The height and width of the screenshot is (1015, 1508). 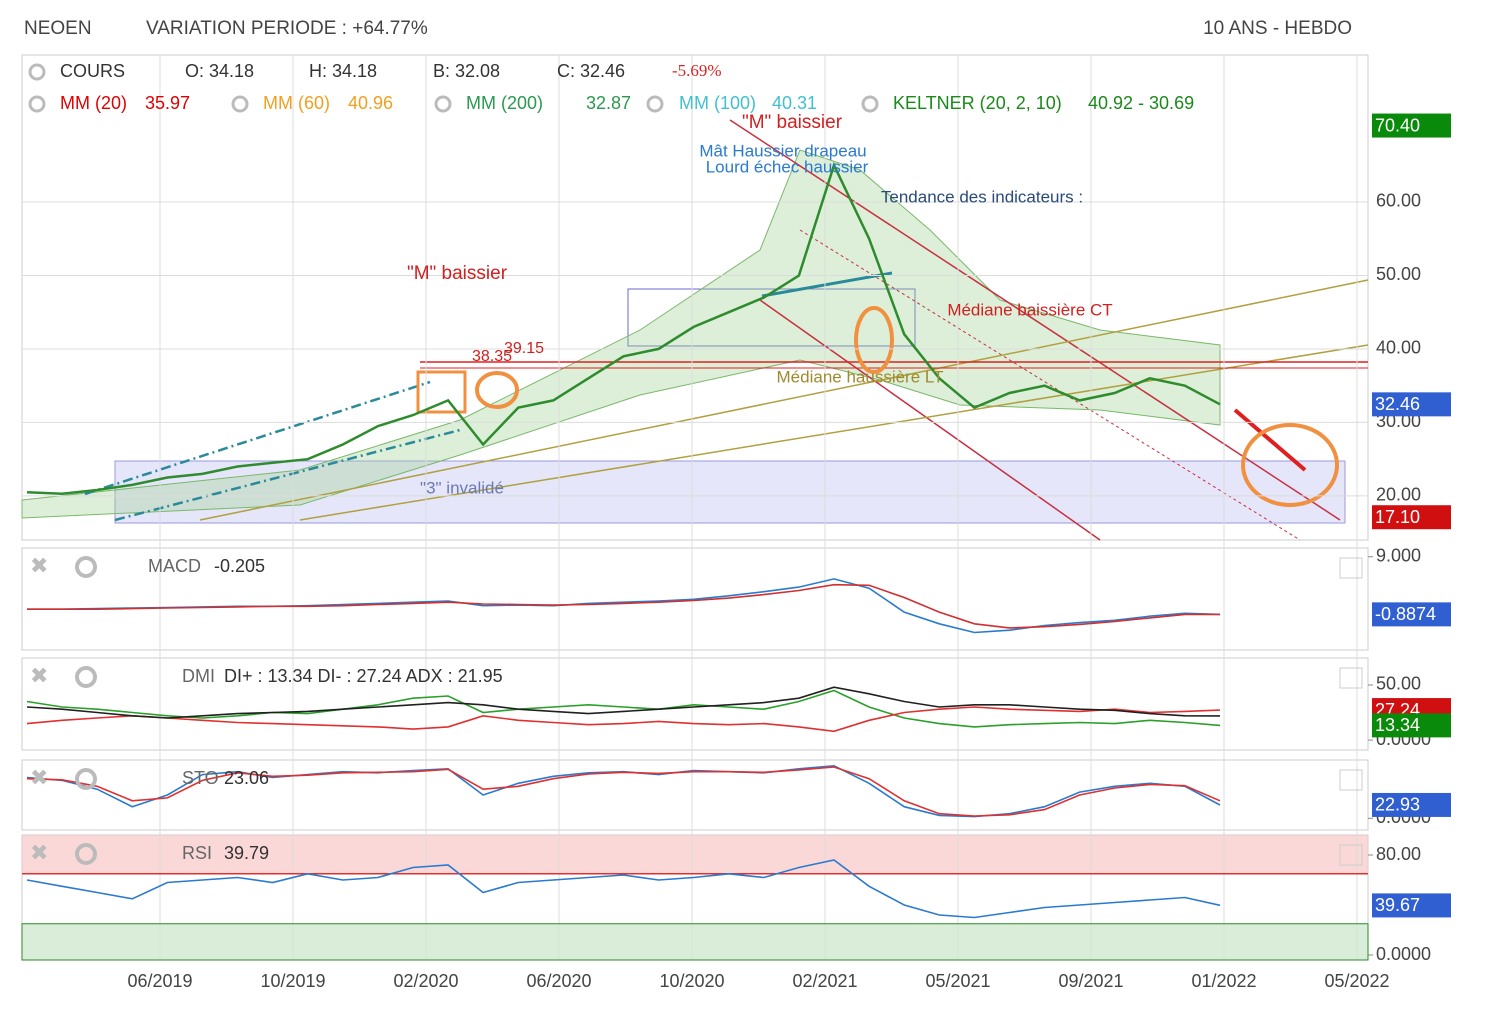 What do you see at coordinates (695, 854) in the screenshot?
I see `overbought-zone` at bounding box center [695, 854].